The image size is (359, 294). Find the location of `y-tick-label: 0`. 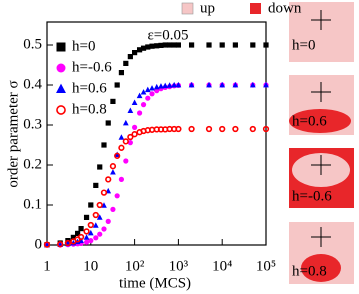

y-tick-label: 0 is located at coordinates (39, 244).